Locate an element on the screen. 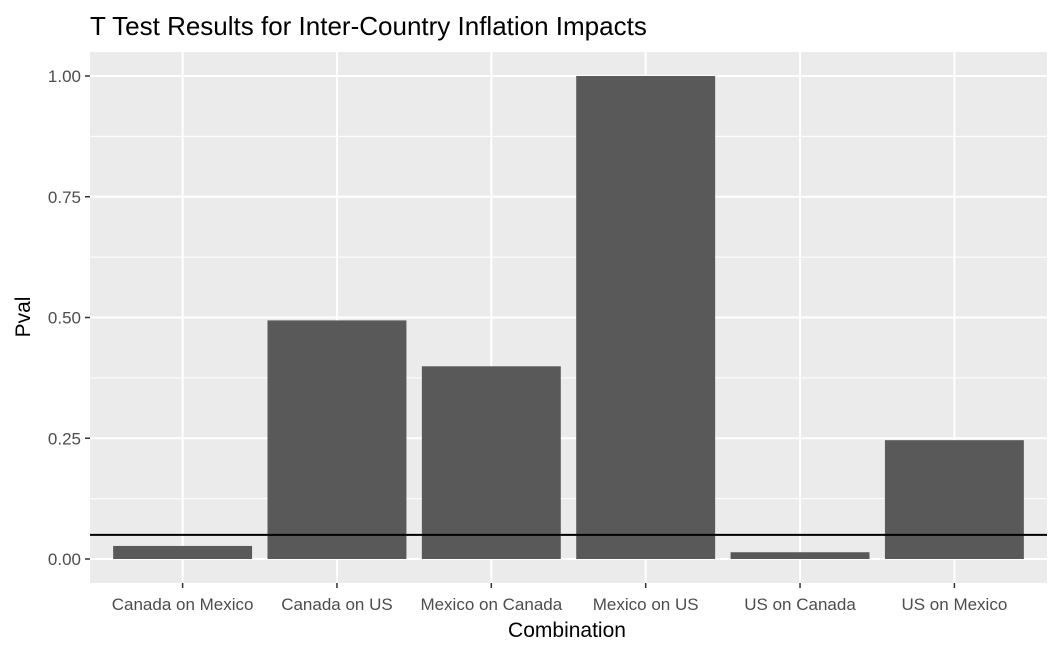 The image size is (1060, 655). y-axis-title: Pval is located at coordinates (23, 317).